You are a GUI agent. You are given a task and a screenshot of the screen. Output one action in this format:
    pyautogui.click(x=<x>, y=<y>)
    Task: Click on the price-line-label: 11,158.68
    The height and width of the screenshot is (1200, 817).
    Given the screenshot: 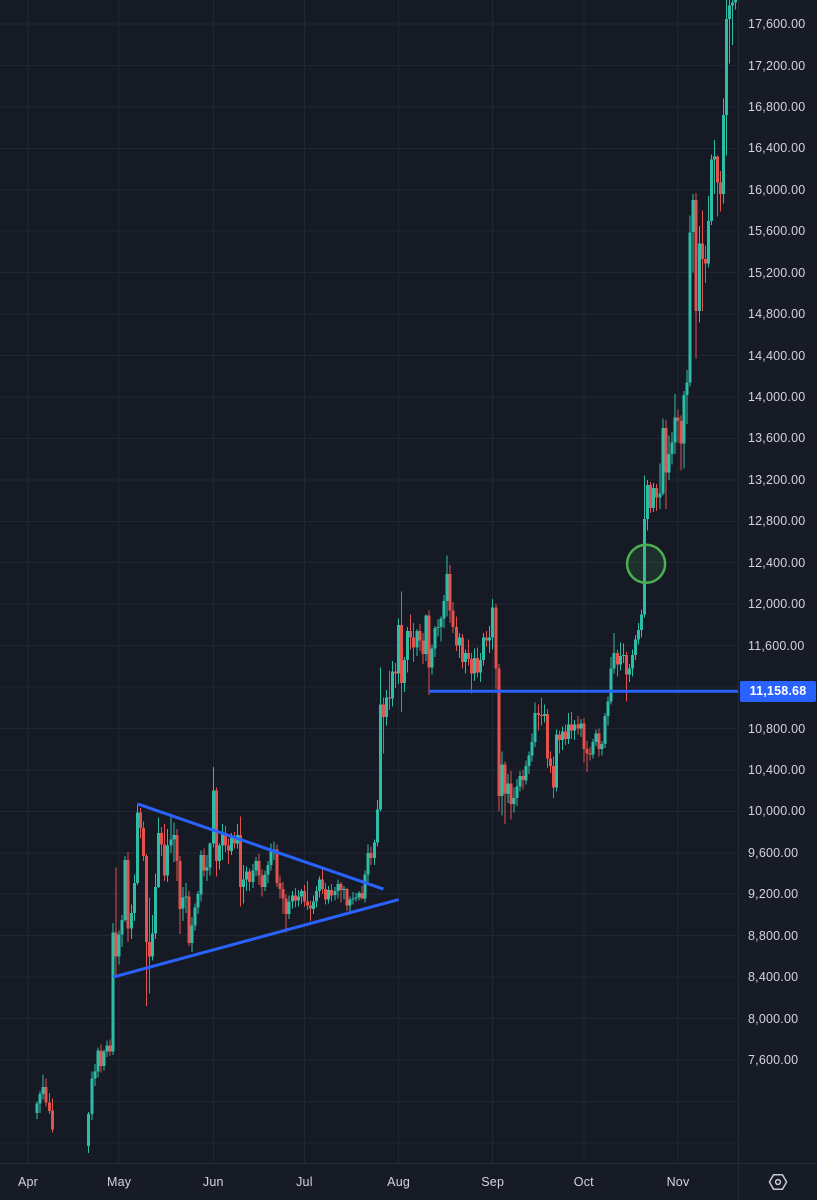 What is the action you would take?
    pyautogui.click(x=778, y=691)
    